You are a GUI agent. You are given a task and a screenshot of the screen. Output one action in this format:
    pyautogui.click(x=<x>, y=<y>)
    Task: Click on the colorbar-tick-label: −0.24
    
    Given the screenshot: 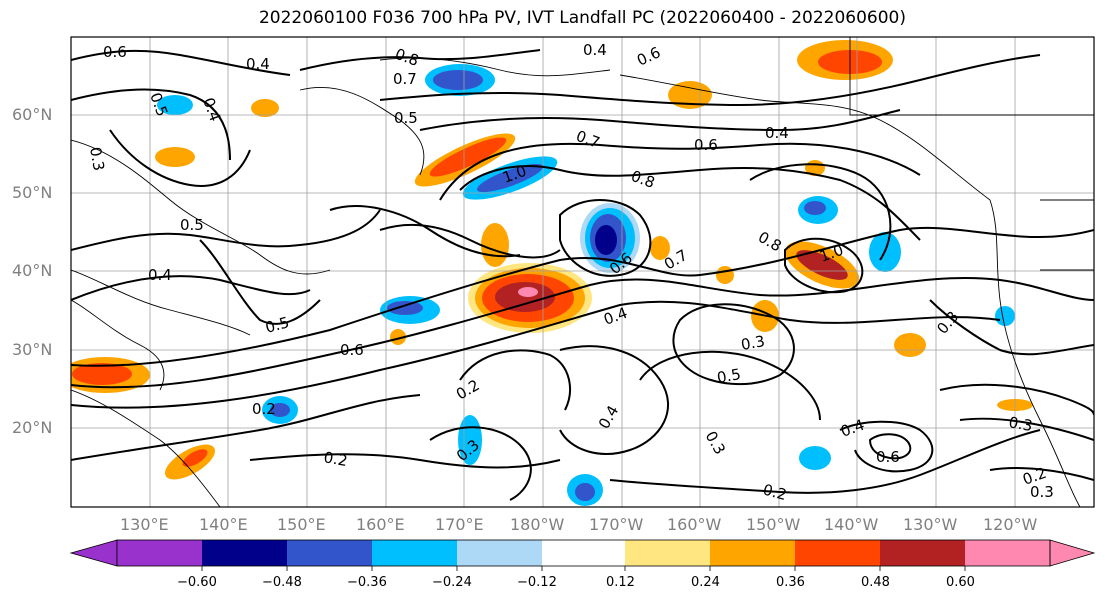 What is the action you would take?
    pyautogui.click(x=452, y=582)
    